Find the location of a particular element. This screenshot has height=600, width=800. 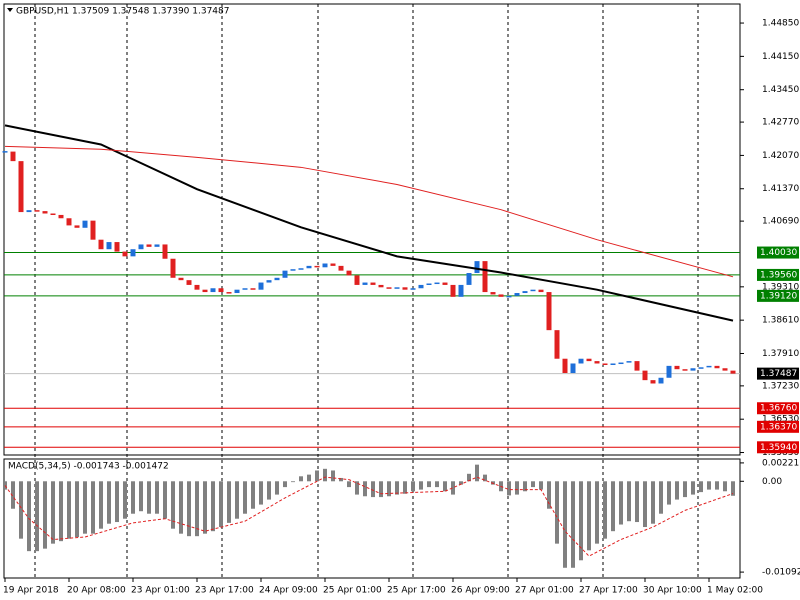

level-label: 1.40030 is located at coordinates (778, 253).